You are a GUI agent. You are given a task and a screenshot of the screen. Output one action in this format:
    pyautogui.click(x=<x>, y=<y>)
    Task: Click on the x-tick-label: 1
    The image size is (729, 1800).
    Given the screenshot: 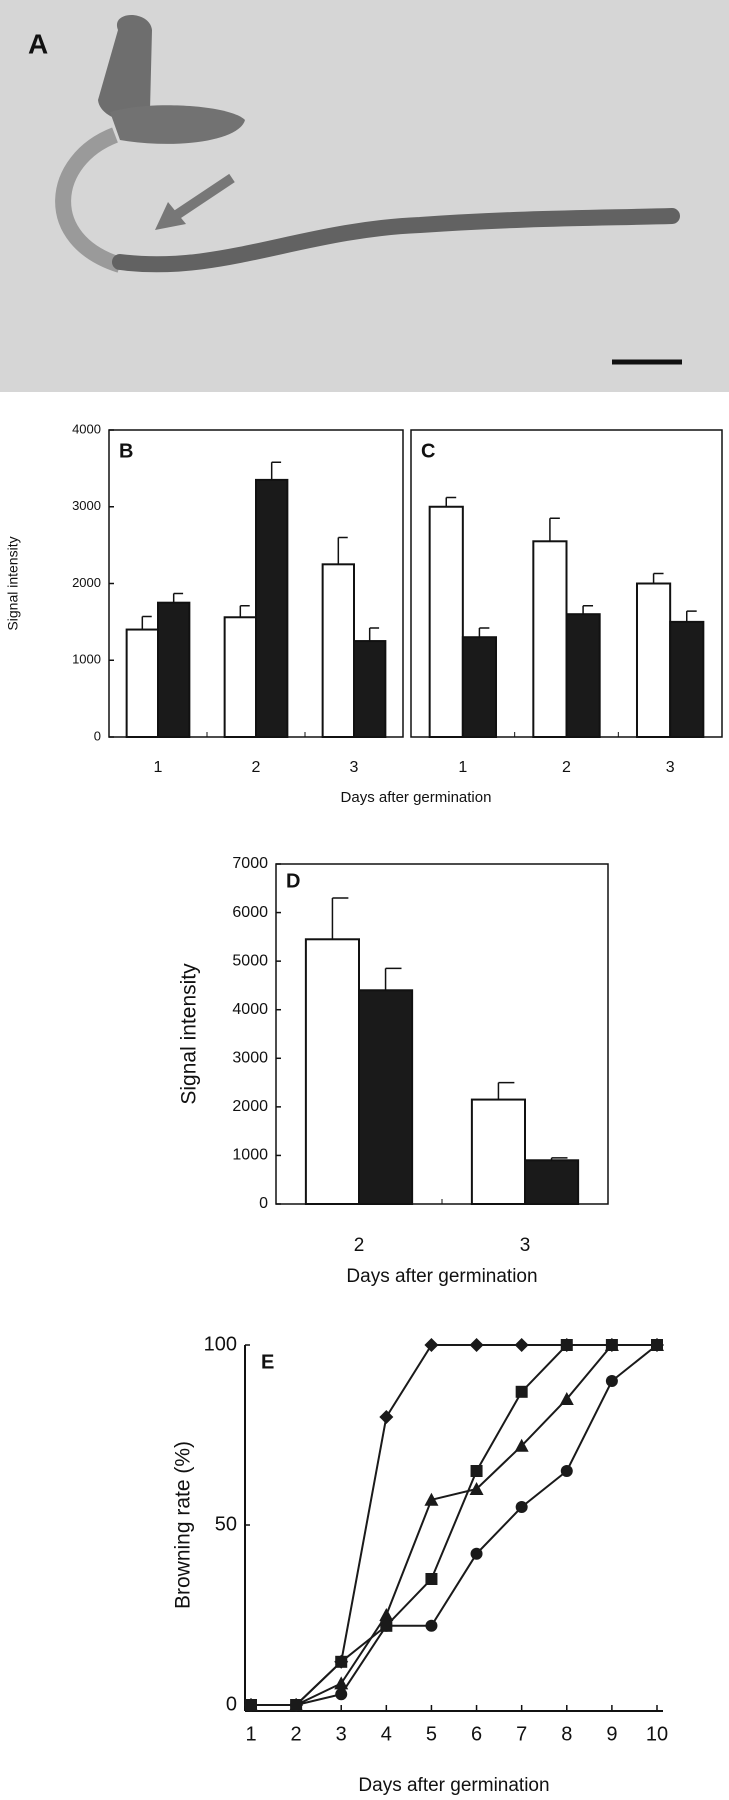 What is the action you would take?
    pyautogui.click(x=250, y=1734)
    